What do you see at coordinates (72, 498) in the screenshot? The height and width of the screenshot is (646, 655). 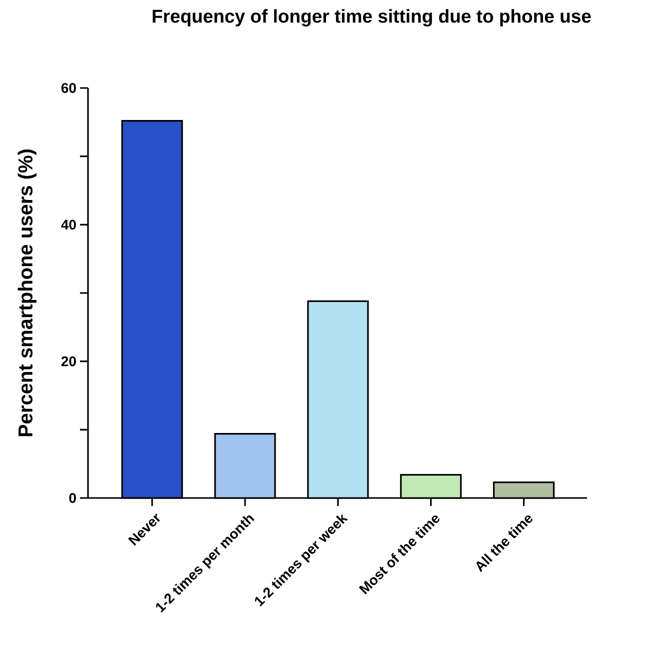 I see `y-tick-label: 0` at bounding box center [72, 498].